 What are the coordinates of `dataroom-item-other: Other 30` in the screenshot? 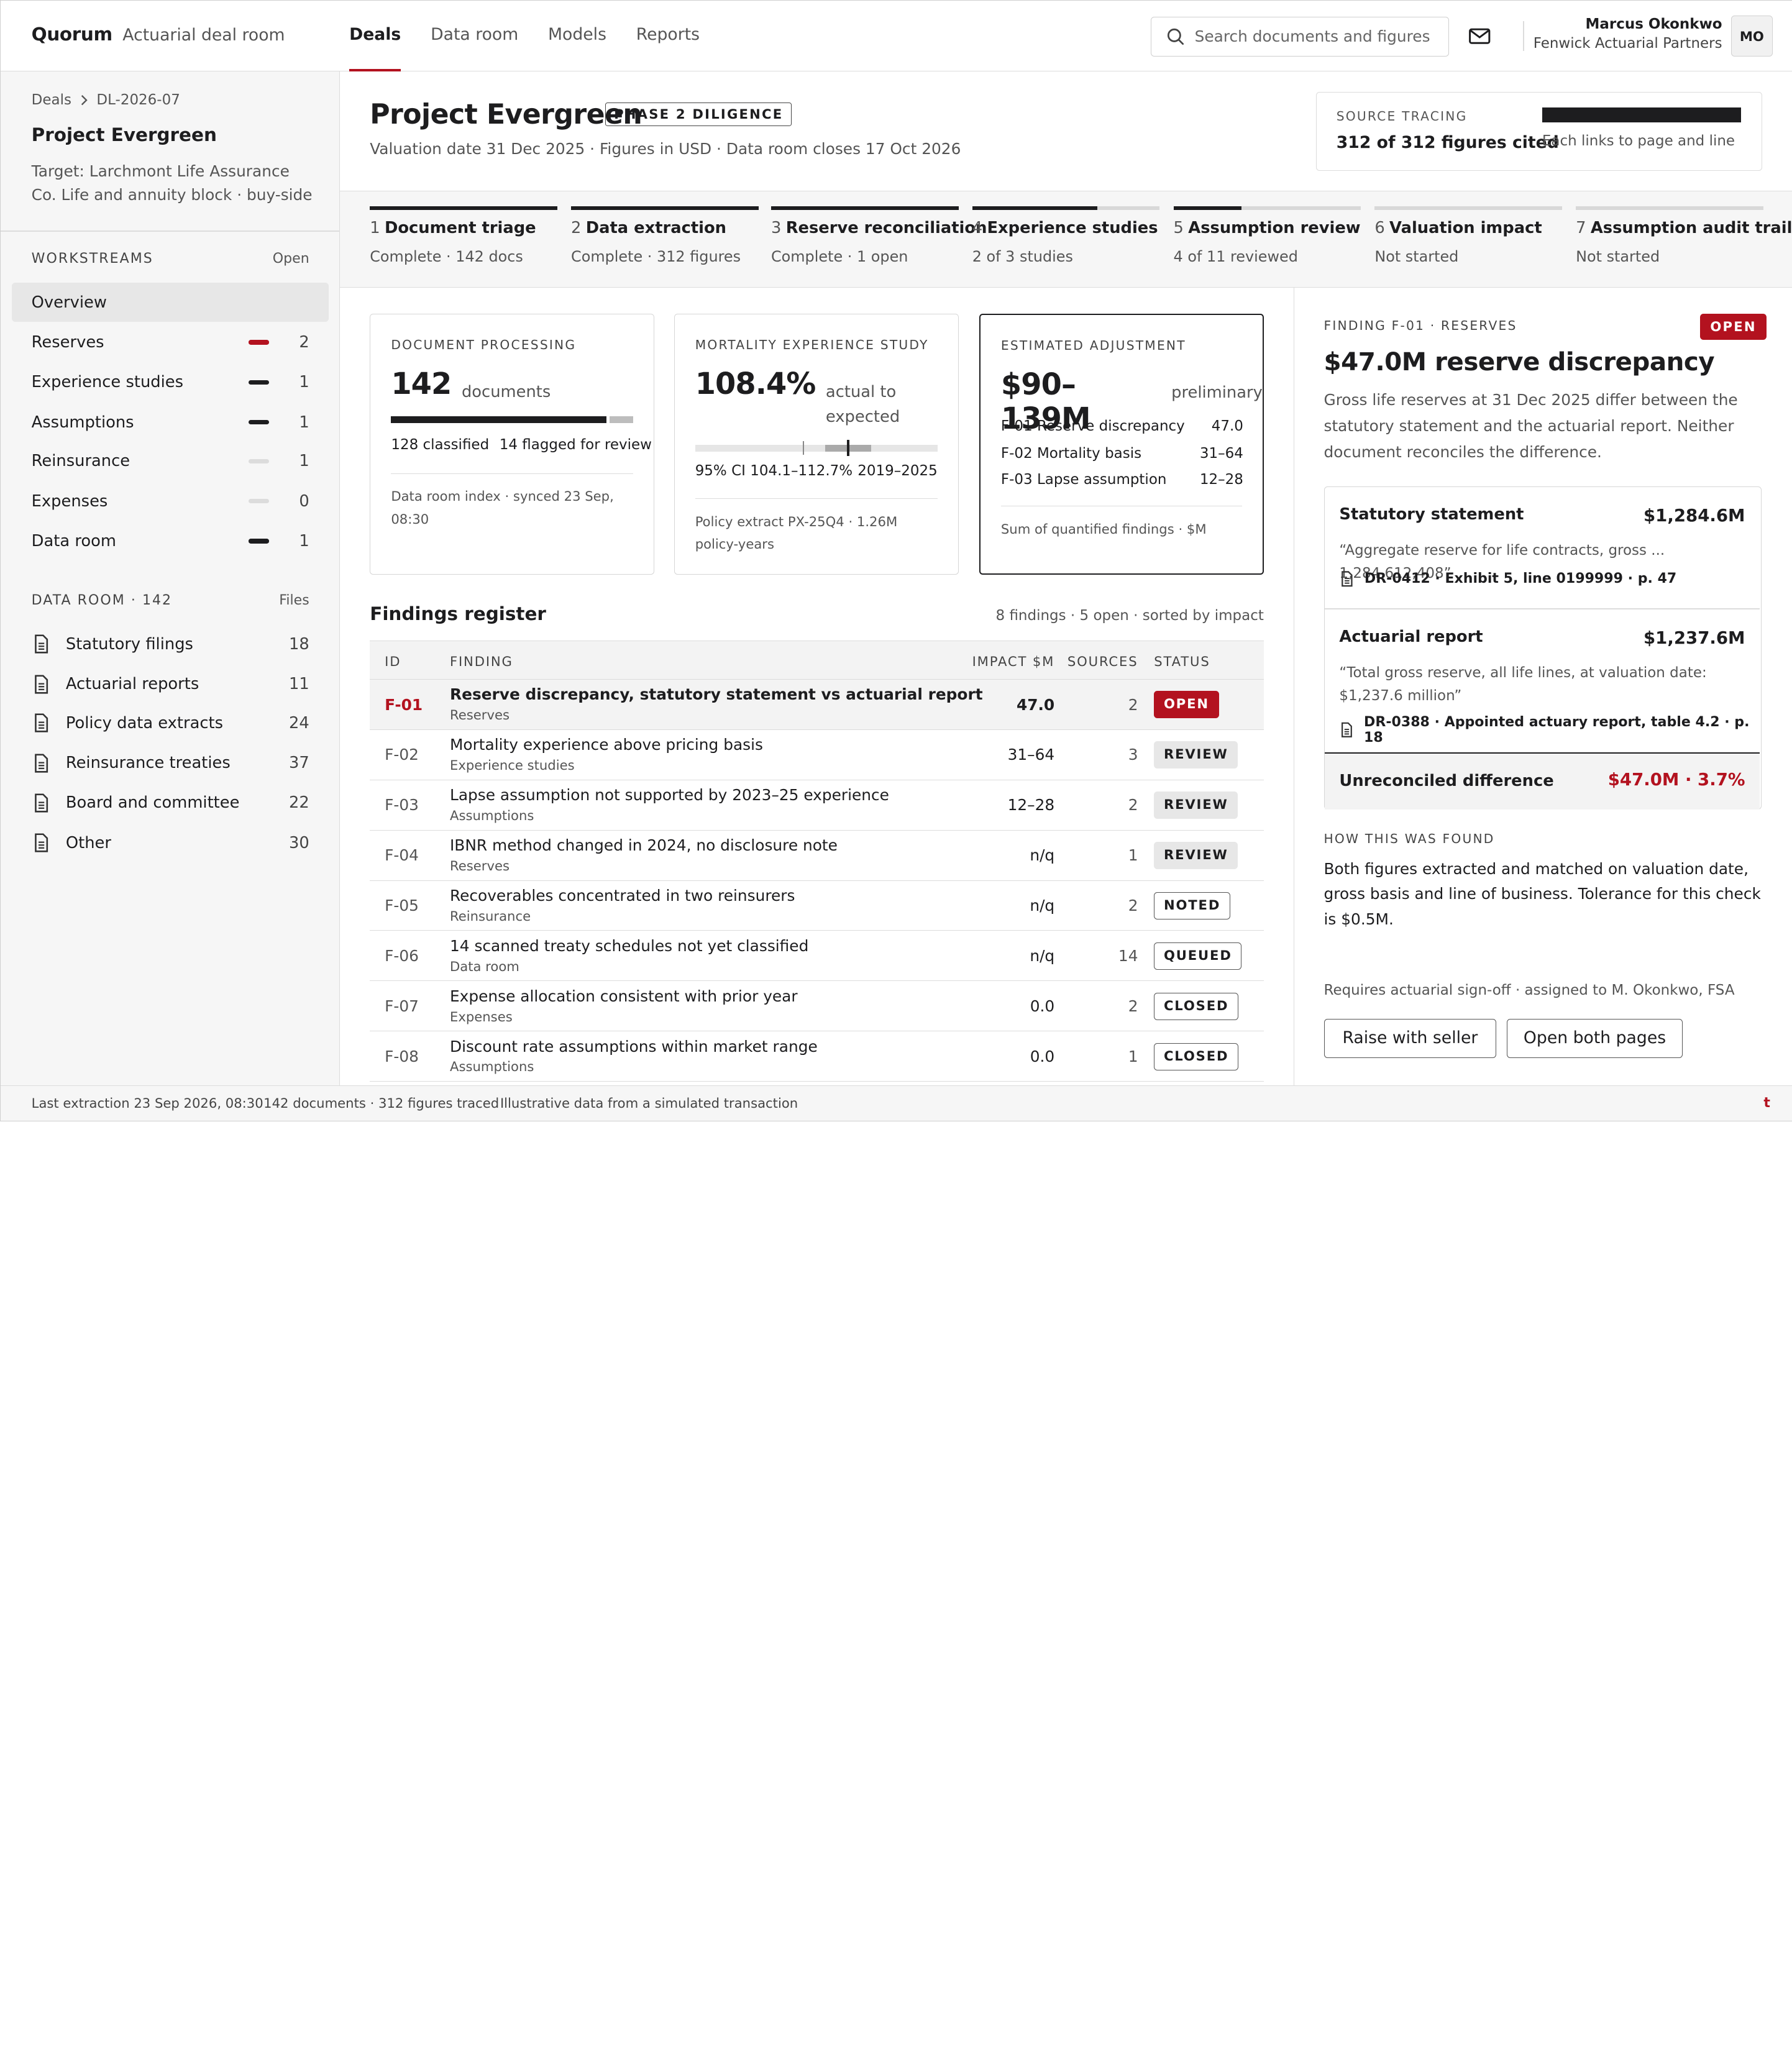 It's located at (170, 843).